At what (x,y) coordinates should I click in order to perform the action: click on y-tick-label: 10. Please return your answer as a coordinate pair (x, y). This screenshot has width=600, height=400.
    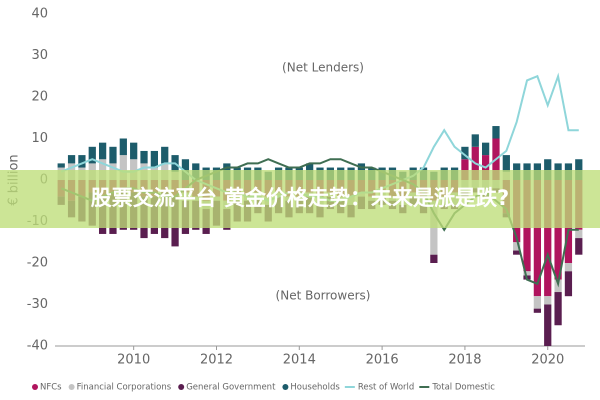
    Looking at the image, I should click on (39, 138).